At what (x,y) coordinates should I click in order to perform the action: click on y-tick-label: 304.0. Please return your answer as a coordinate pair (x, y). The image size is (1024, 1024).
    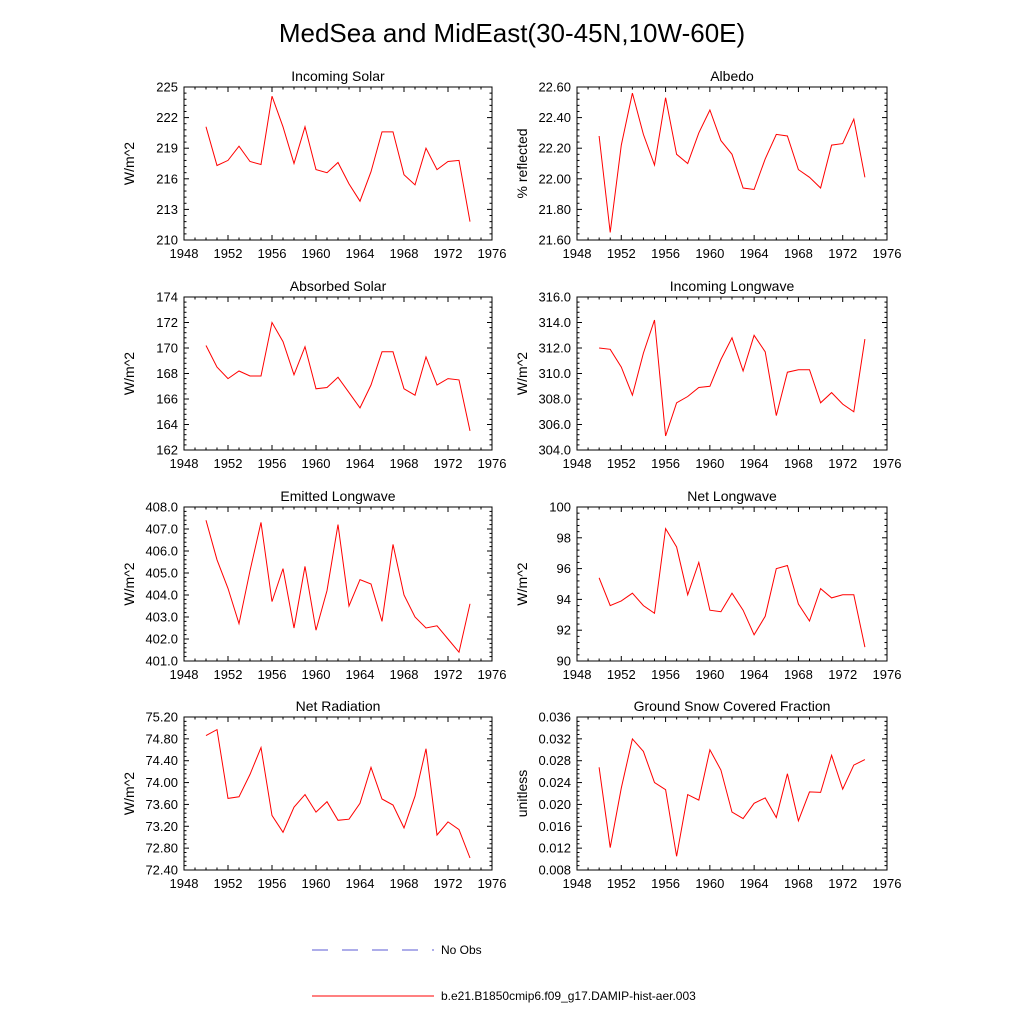
    Looking at the image, I should click on (554, 450).